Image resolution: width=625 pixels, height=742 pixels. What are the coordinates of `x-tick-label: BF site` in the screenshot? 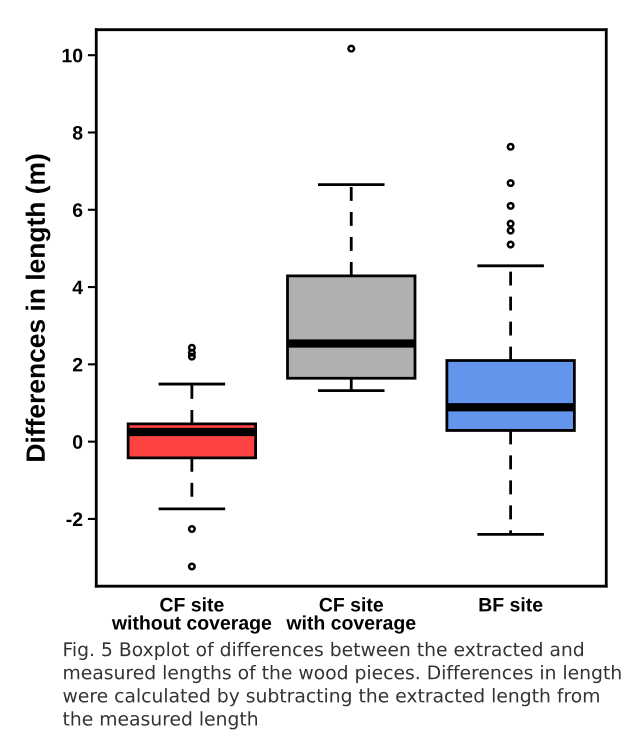 It's located at (511, 604).